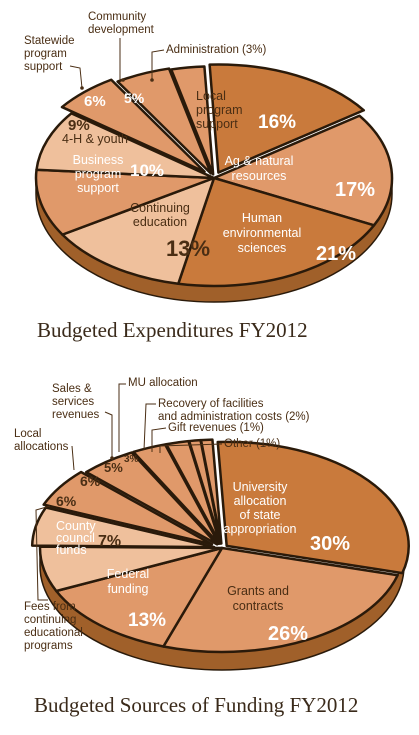  Describe the element at coordinates (50, 607) in the screenshot. I see `label-fees-1: Fees from` at that location.